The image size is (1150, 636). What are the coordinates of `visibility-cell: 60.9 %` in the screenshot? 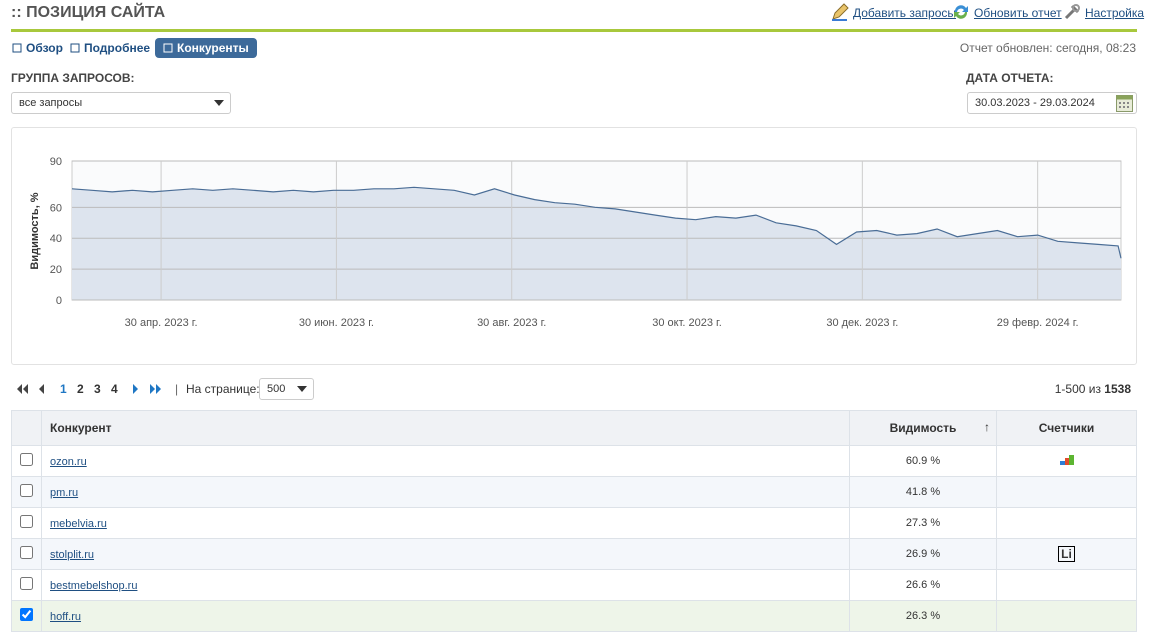 It's located at (923, 461).